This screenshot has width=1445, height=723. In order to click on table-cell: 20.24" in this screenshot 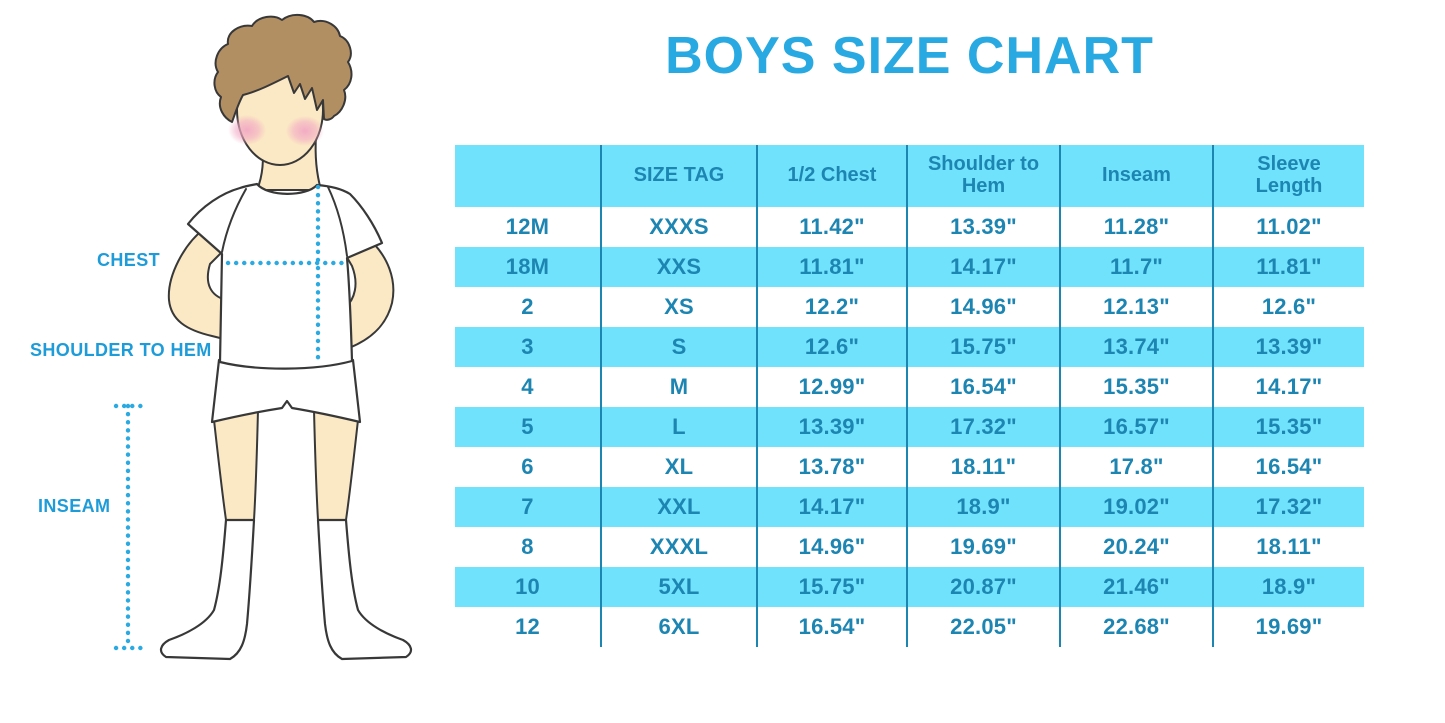, I will do `click(1135, 547)`.